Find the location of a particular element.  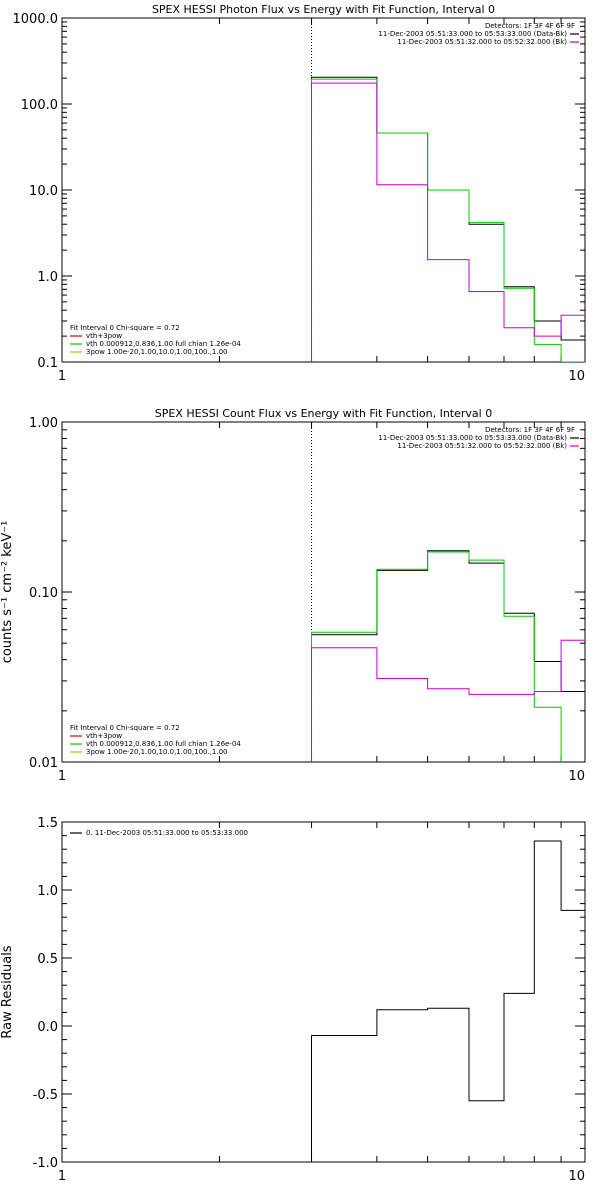

y-tick-label: 0.0 is located at coordinates (47, 1027).